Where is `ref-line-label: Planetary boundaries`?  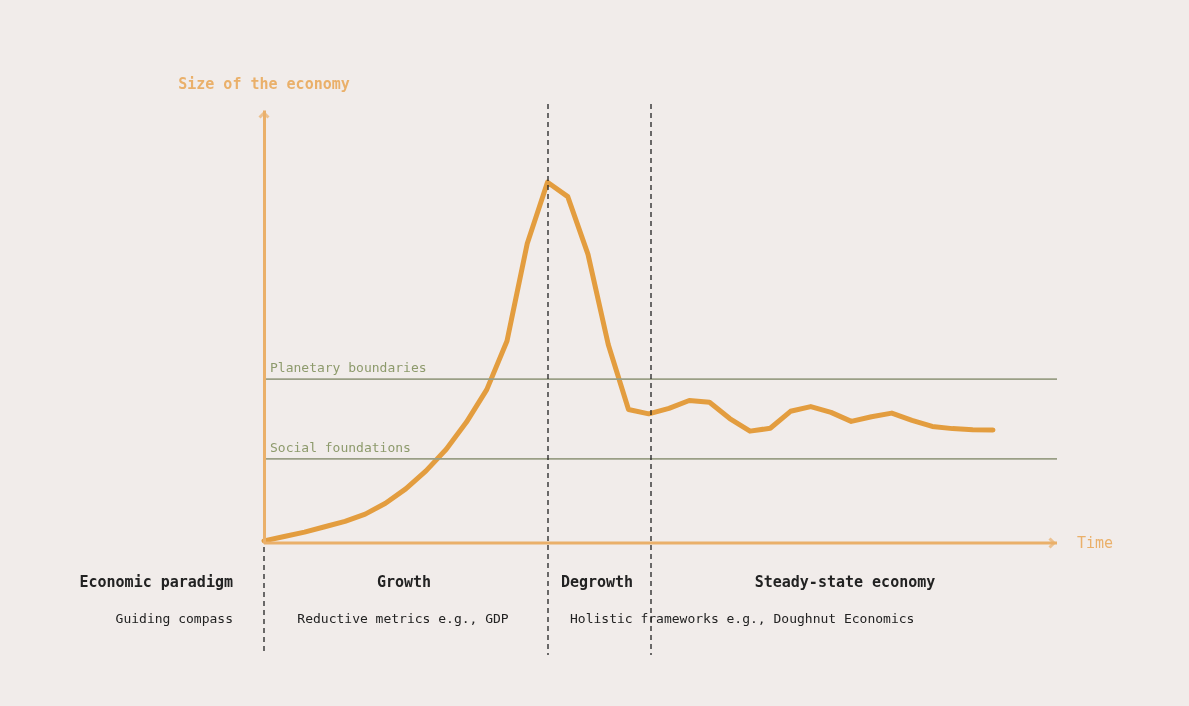 ref-line-label: Planetary boundaries is located at coordinates (348, 368).